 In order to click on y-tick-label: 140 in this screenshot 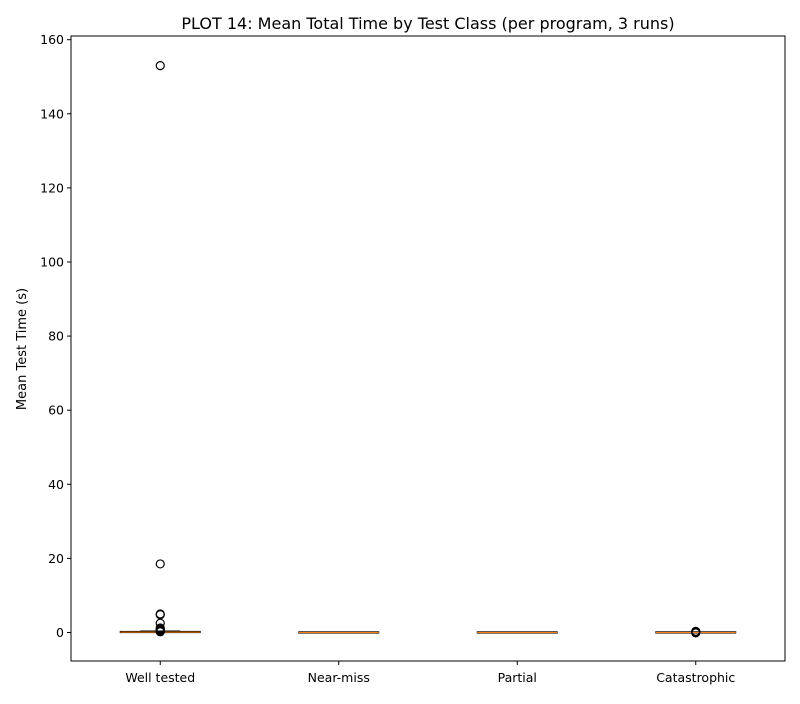, I will do `click(52, 113)`.